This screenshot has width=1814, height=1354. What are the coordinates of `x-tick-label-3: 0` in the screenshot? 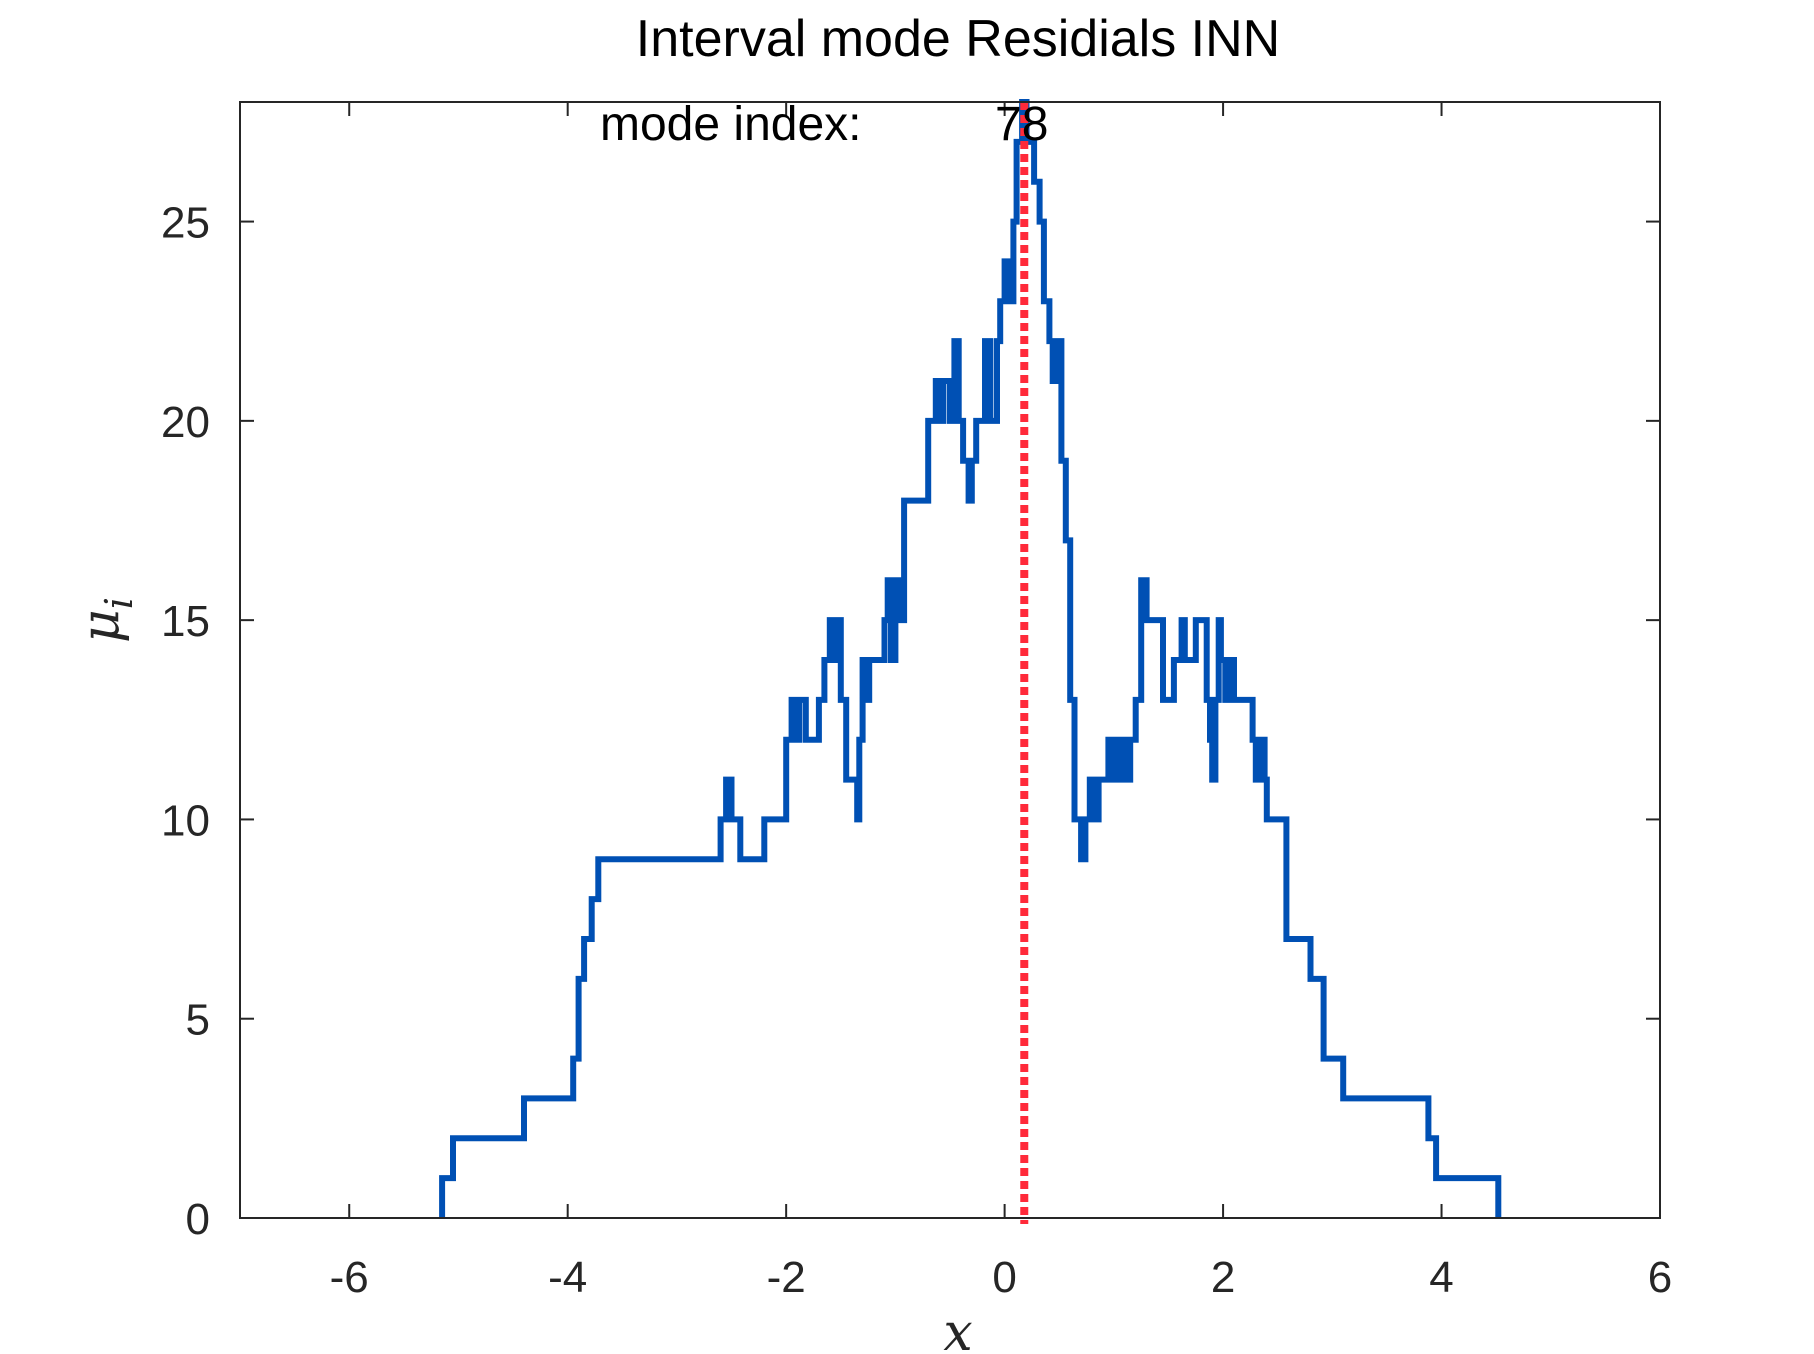 It's located at (1004, 1277).